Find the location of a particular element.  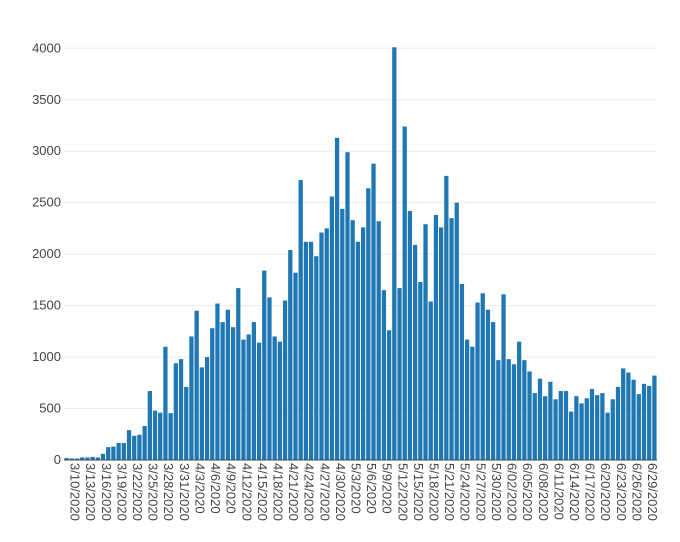

y-tick-label: 500 is located at coordinates (50, 408).